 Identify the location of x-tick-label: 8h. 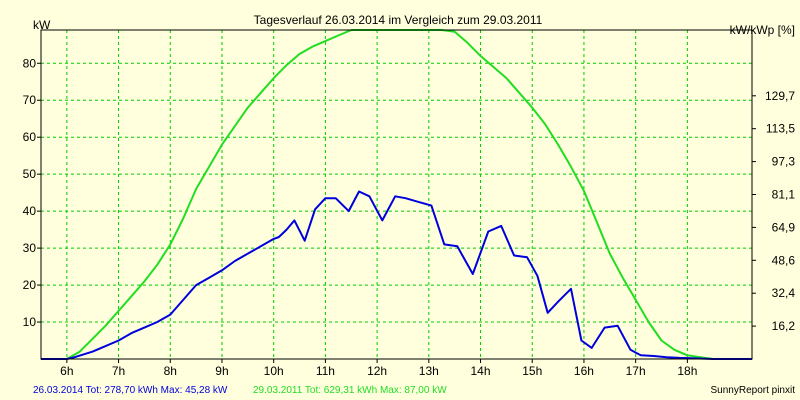
(170, 371).